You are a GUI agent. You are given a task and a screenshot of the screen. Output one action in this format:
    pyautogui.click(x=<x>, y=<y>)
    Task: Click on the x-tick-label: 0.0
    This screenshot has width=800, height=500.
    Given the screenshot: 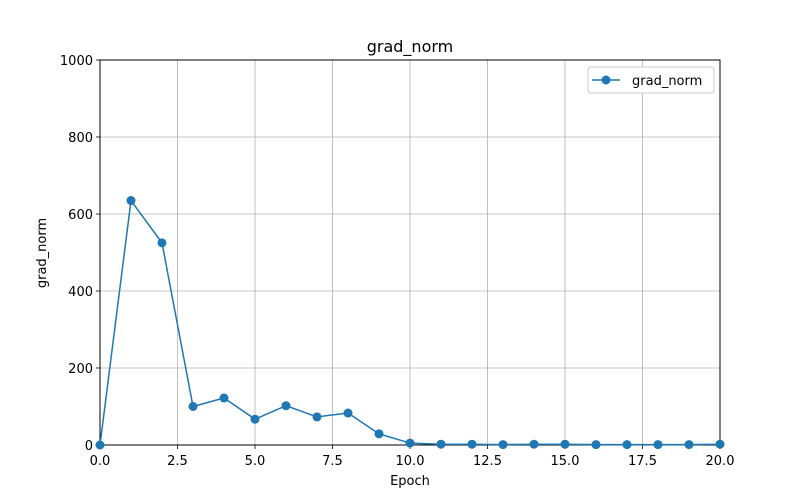 What is the action you would take?
    pyautogui.click(x=100, y=461)
    